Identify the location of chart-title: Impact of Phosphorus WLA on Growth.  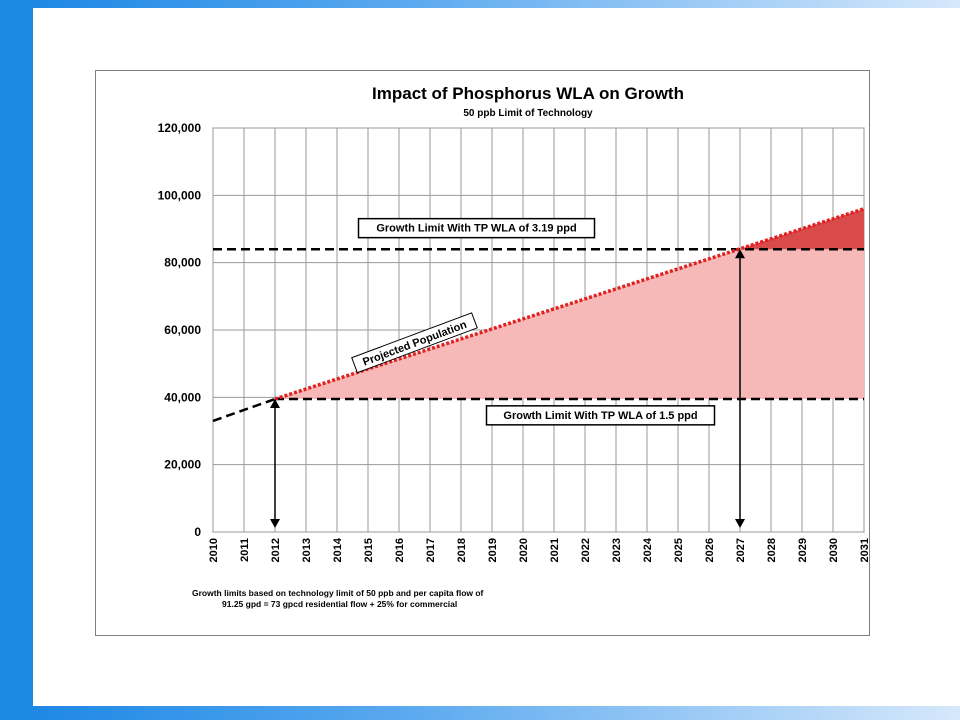
(528, 93).